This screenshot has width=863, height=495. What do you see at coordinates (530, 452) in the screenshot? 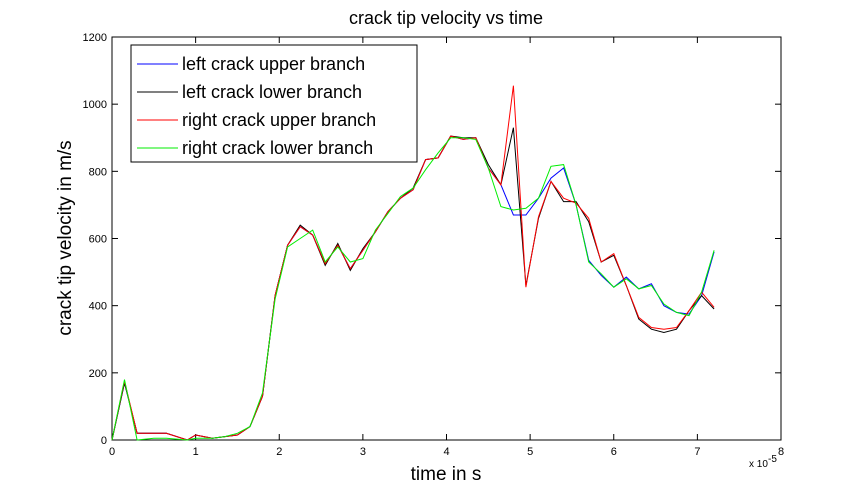
I see `x-tick-label: 5` at bounding box center [530, 452].